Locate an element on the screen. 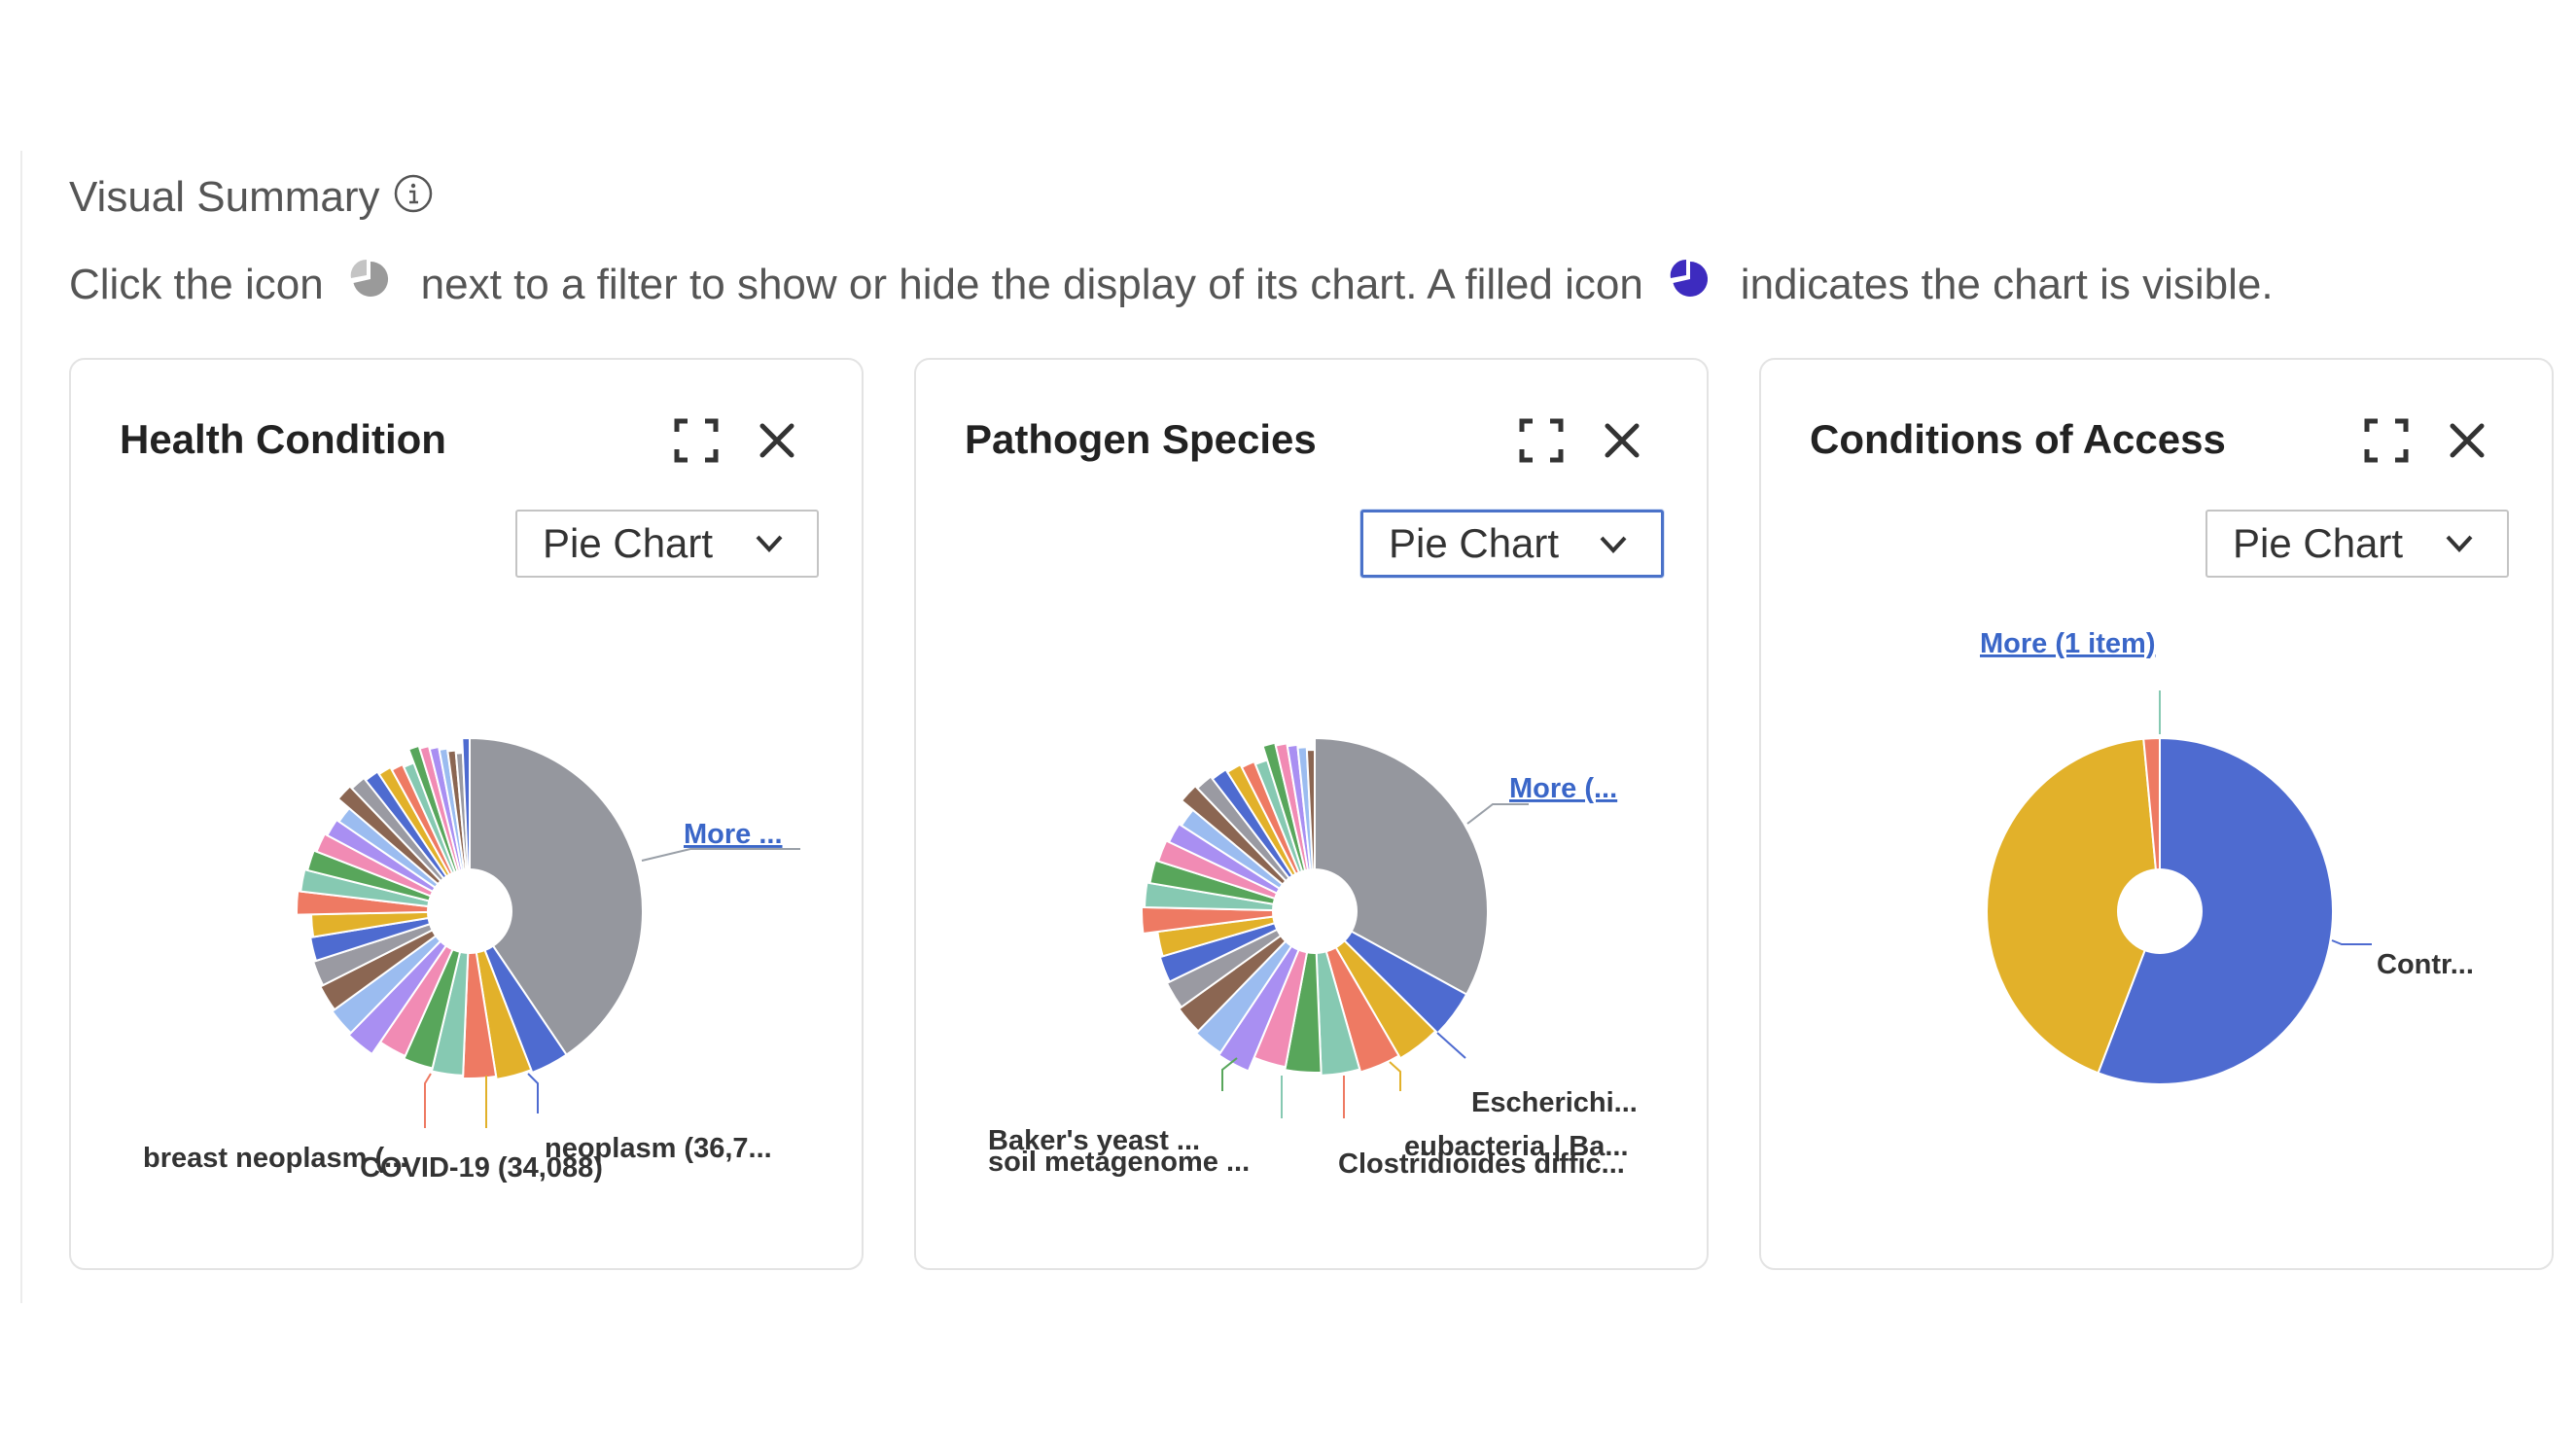 This screenshot has height=1449, width=2576. card-title: Pathogen Species is located at coordinates (1141, 439).